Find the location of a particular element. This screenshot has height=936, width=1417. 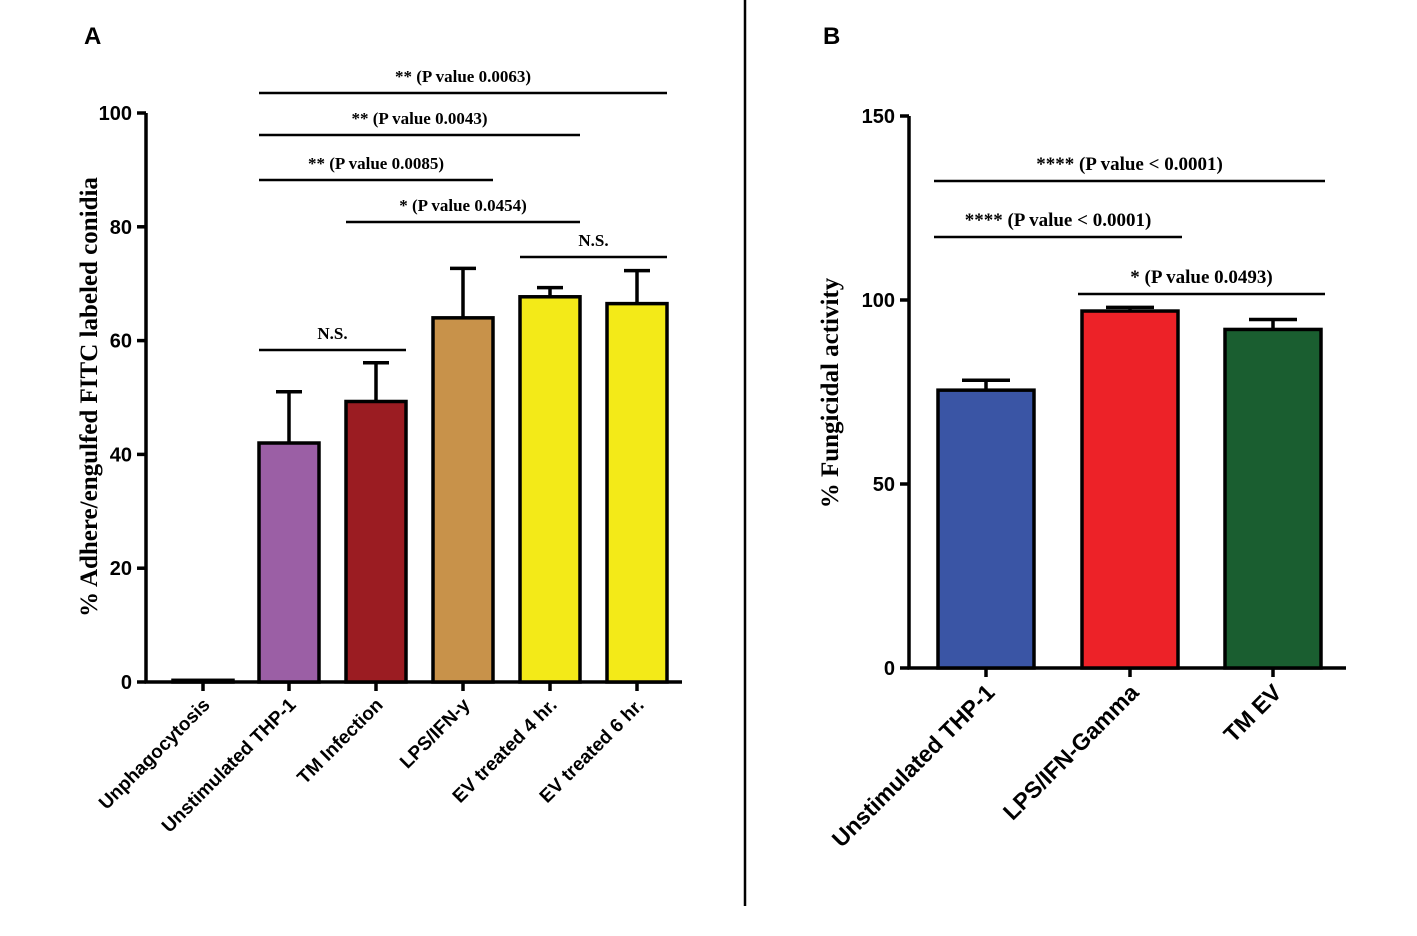

y-axis-label: % Adhere/engulfed FITC labeled conidia is located at coordinates (89, 397).